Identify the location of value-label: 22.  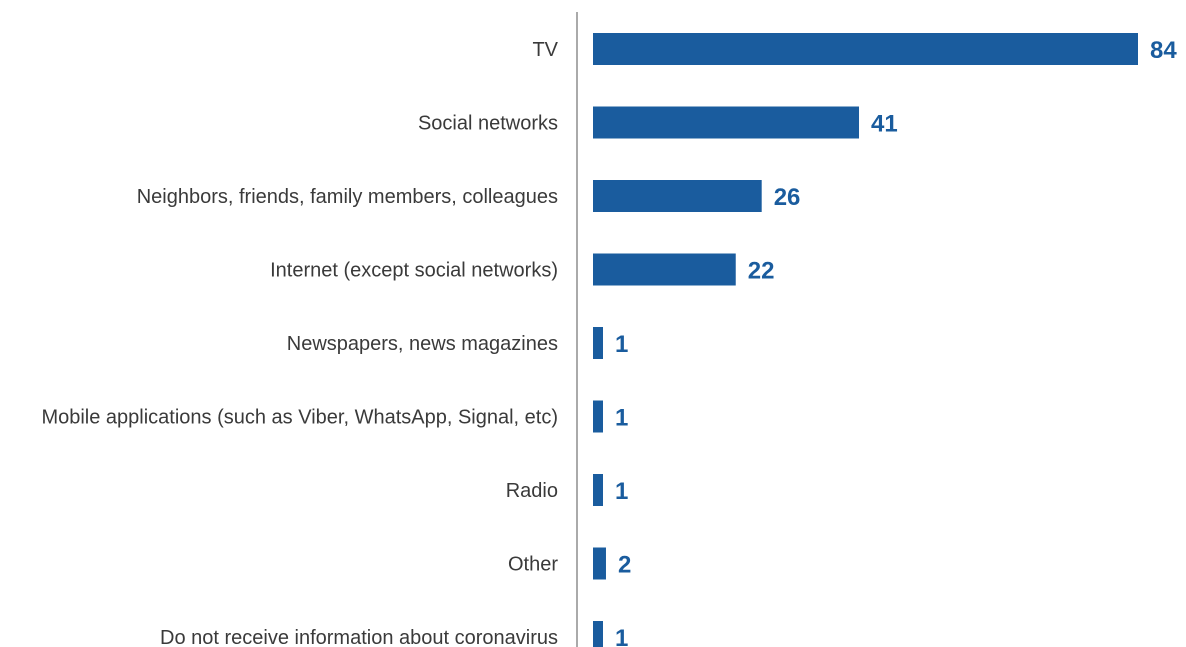
(761, 271).